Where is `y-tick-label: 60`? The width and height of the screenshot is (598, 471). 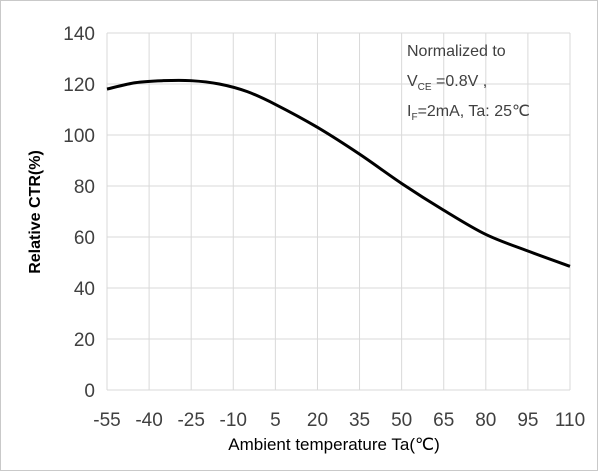 y-tick-label: 60 is located at coordinates (84, 238).